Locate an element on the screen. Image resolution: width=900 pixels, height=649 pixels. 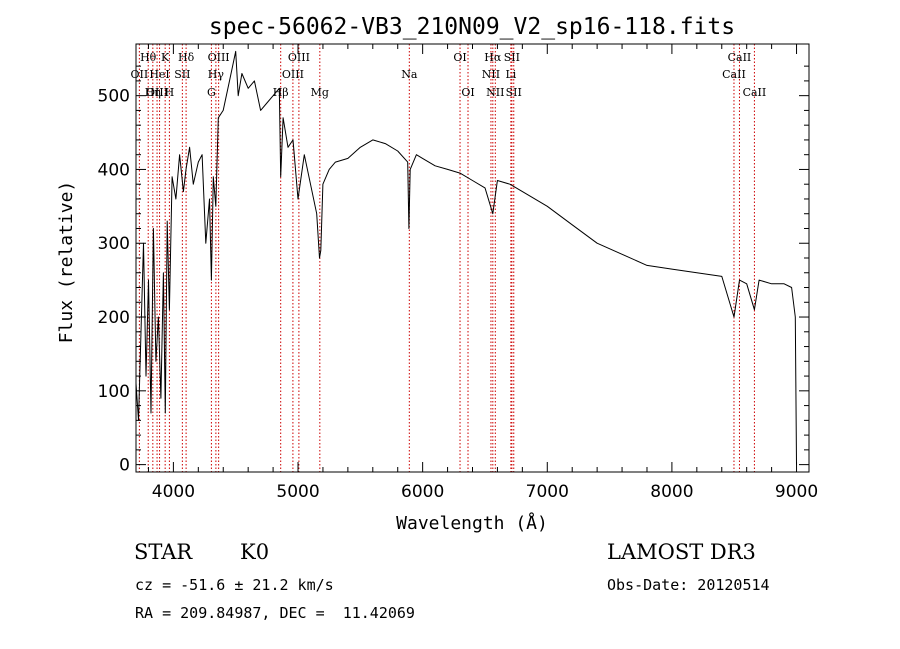
spectral-line-label: Hβ is located at coordinates (281, 92).